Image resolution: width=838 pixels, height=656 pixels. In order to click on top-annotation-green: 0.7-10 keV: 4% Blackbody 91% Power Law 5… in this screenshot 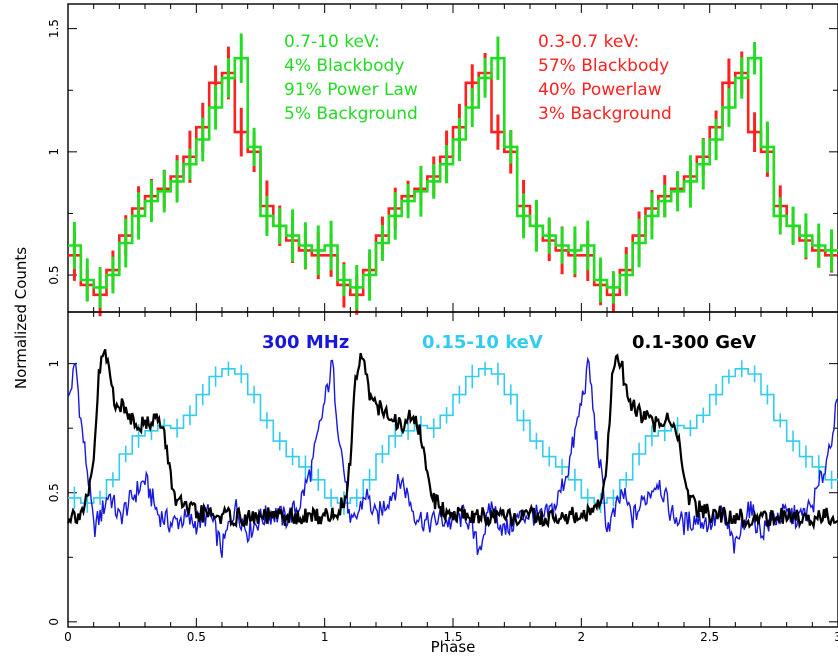, I will do `click(351, 78)`.